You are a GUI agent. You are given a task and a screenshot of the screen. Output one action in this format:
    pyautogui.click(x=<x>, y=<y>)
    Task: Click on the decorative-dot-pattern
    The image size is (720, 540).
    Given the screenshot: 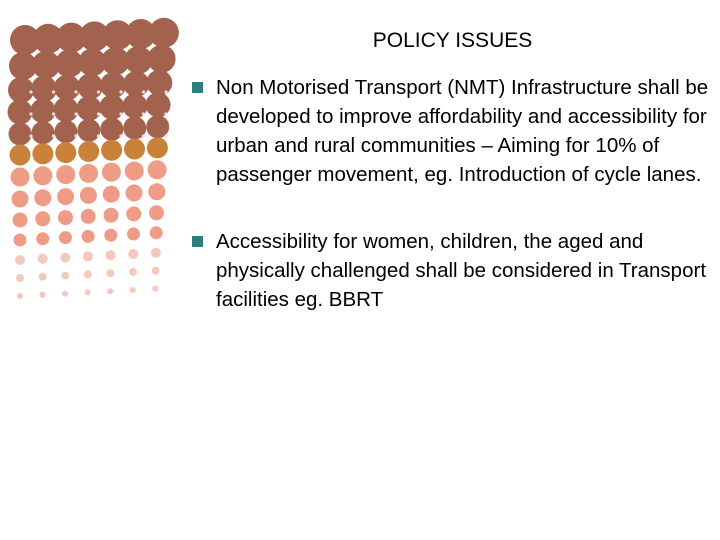 What is the action you would take?
    pyautogui.click(x=93, y=158)
    